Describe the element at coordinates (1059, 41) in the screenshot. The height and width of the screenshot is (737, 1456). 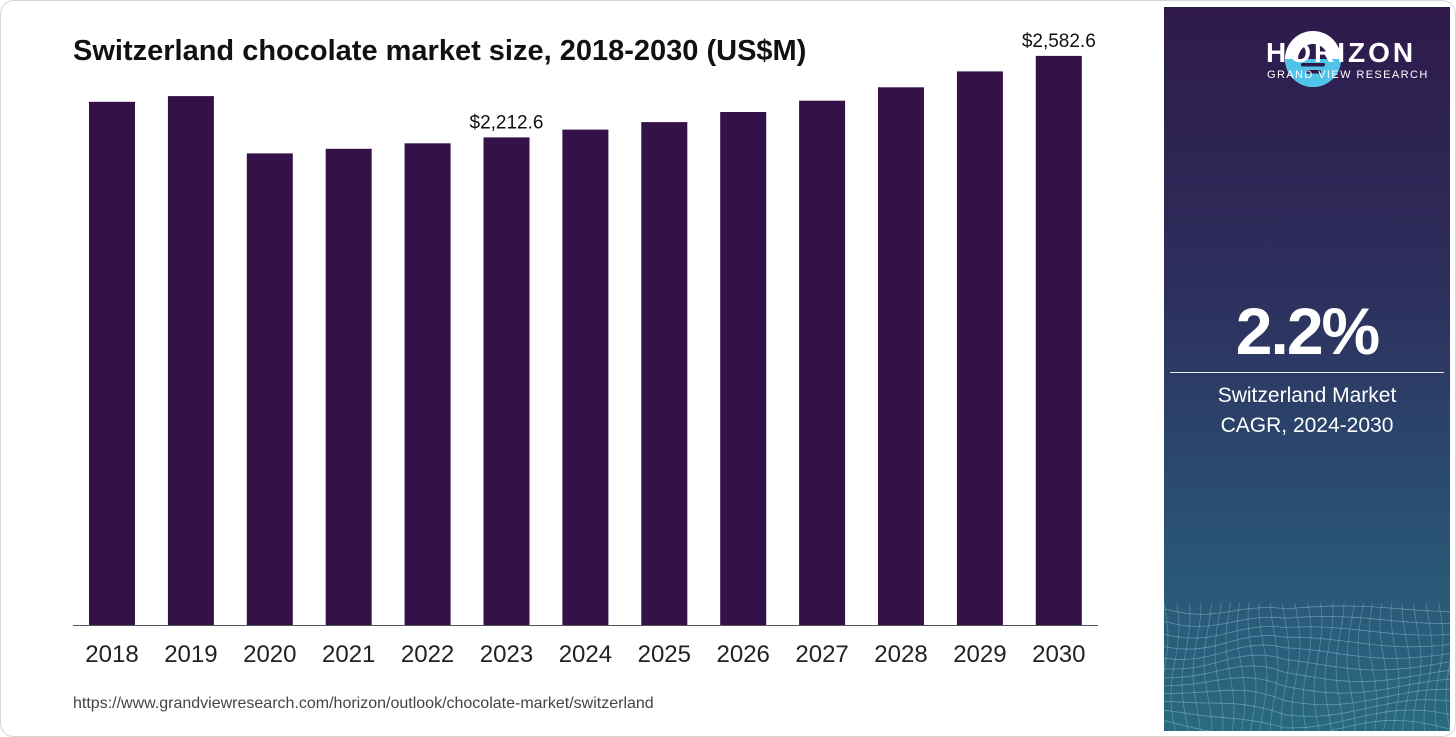
I see `data-label: $2,582.6` at that location.